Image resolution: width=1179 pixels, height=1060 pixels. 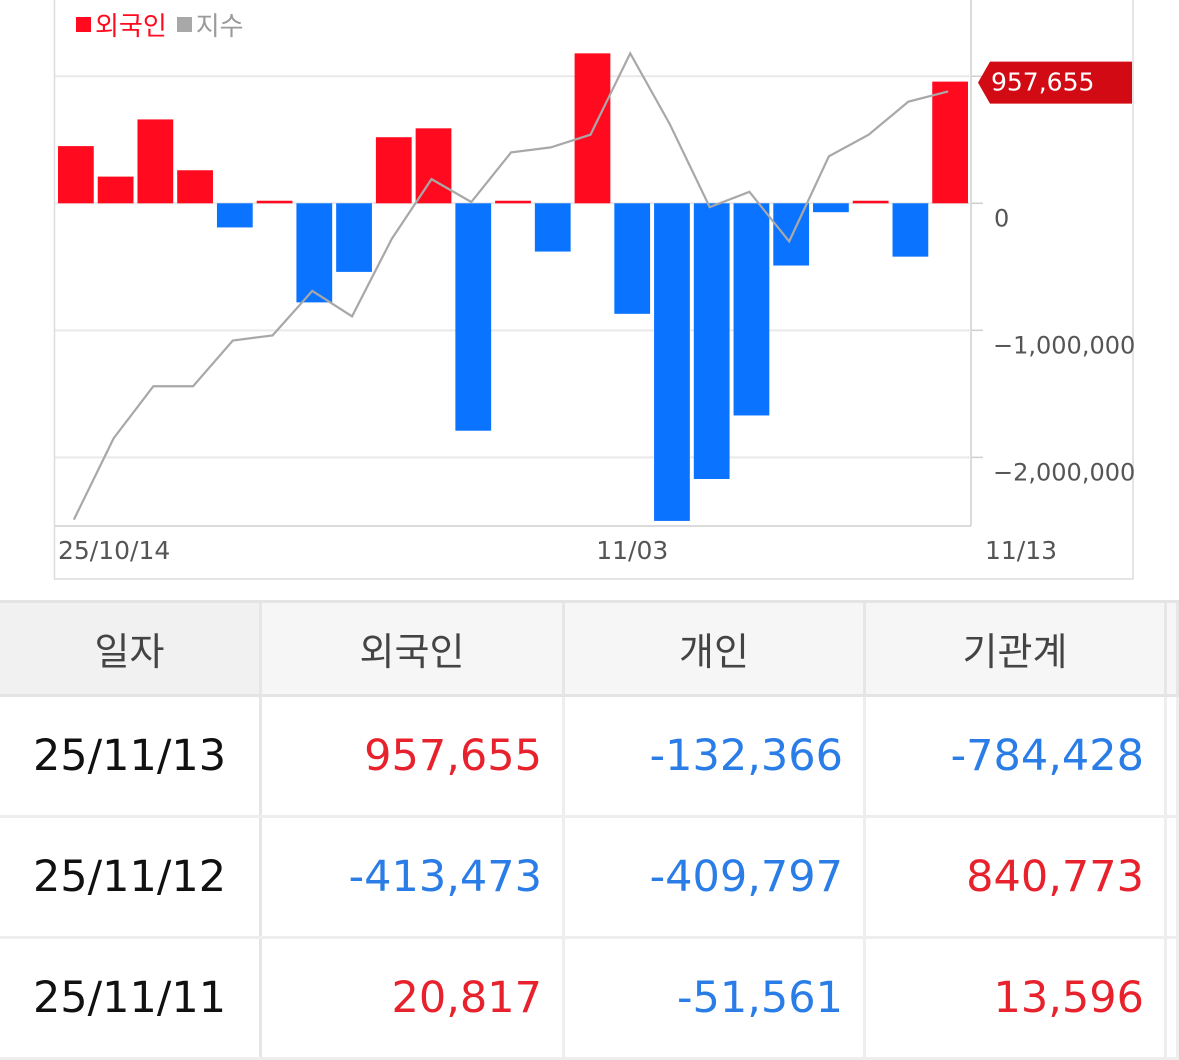 I want to click on legend-label-foreign: 외국인, so click(x=131, y=27).